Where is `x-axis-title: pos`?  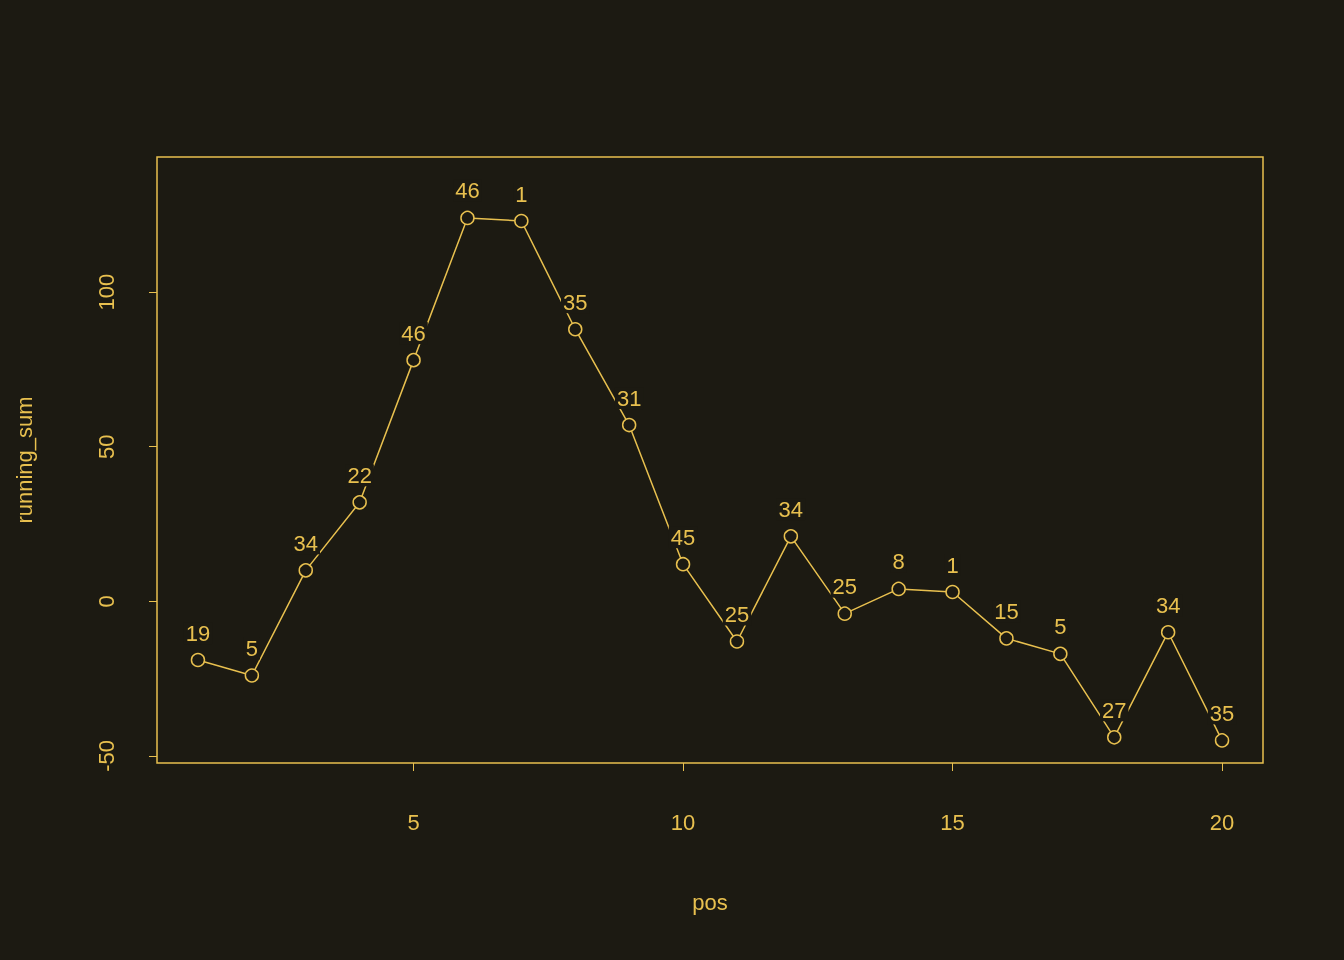 x-axis-title: pos is located at coordinates (710, 902).